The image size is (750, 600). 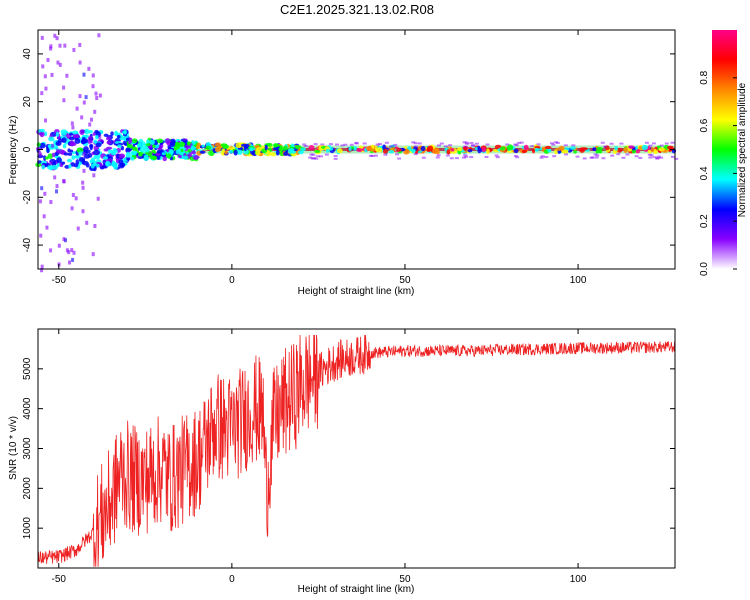 What do you see at coordinates (356, 291) in the screenshot?
I see `spectrogram-xlabel: Height of straight line (km)` at bounding box center [356, 291].